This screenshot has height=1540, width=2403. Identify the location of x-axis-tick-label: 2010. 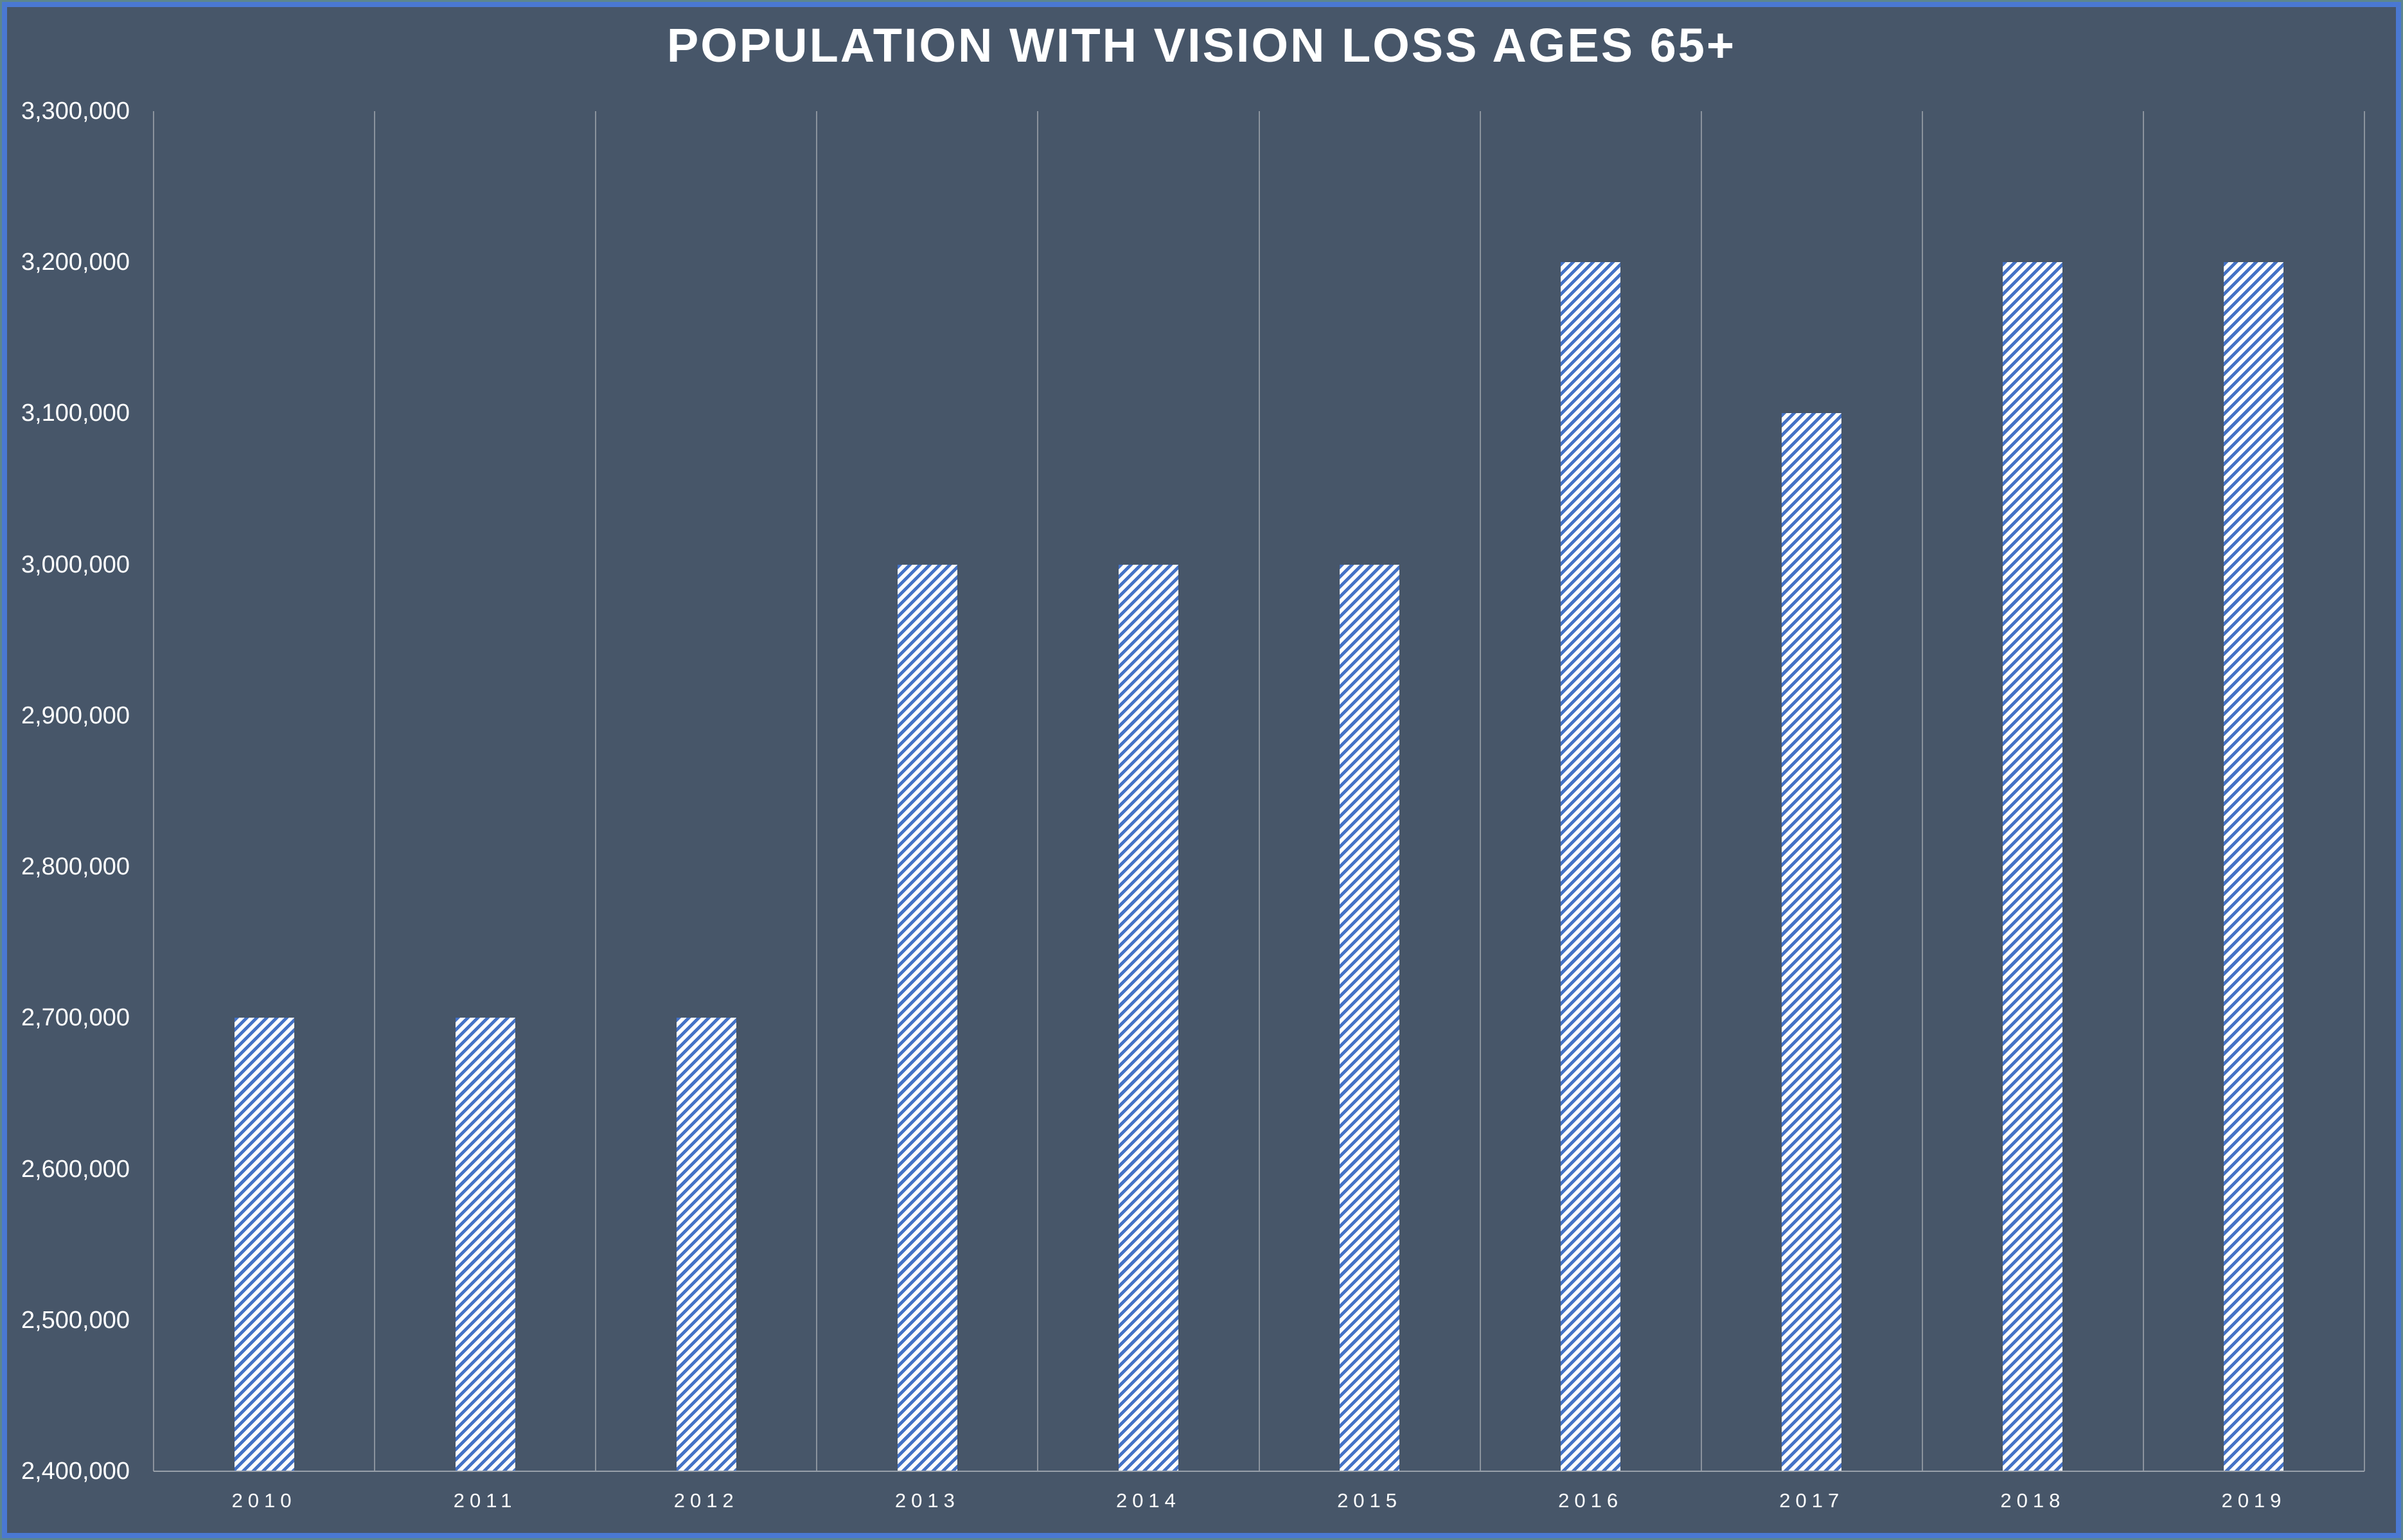
(264, 1501).